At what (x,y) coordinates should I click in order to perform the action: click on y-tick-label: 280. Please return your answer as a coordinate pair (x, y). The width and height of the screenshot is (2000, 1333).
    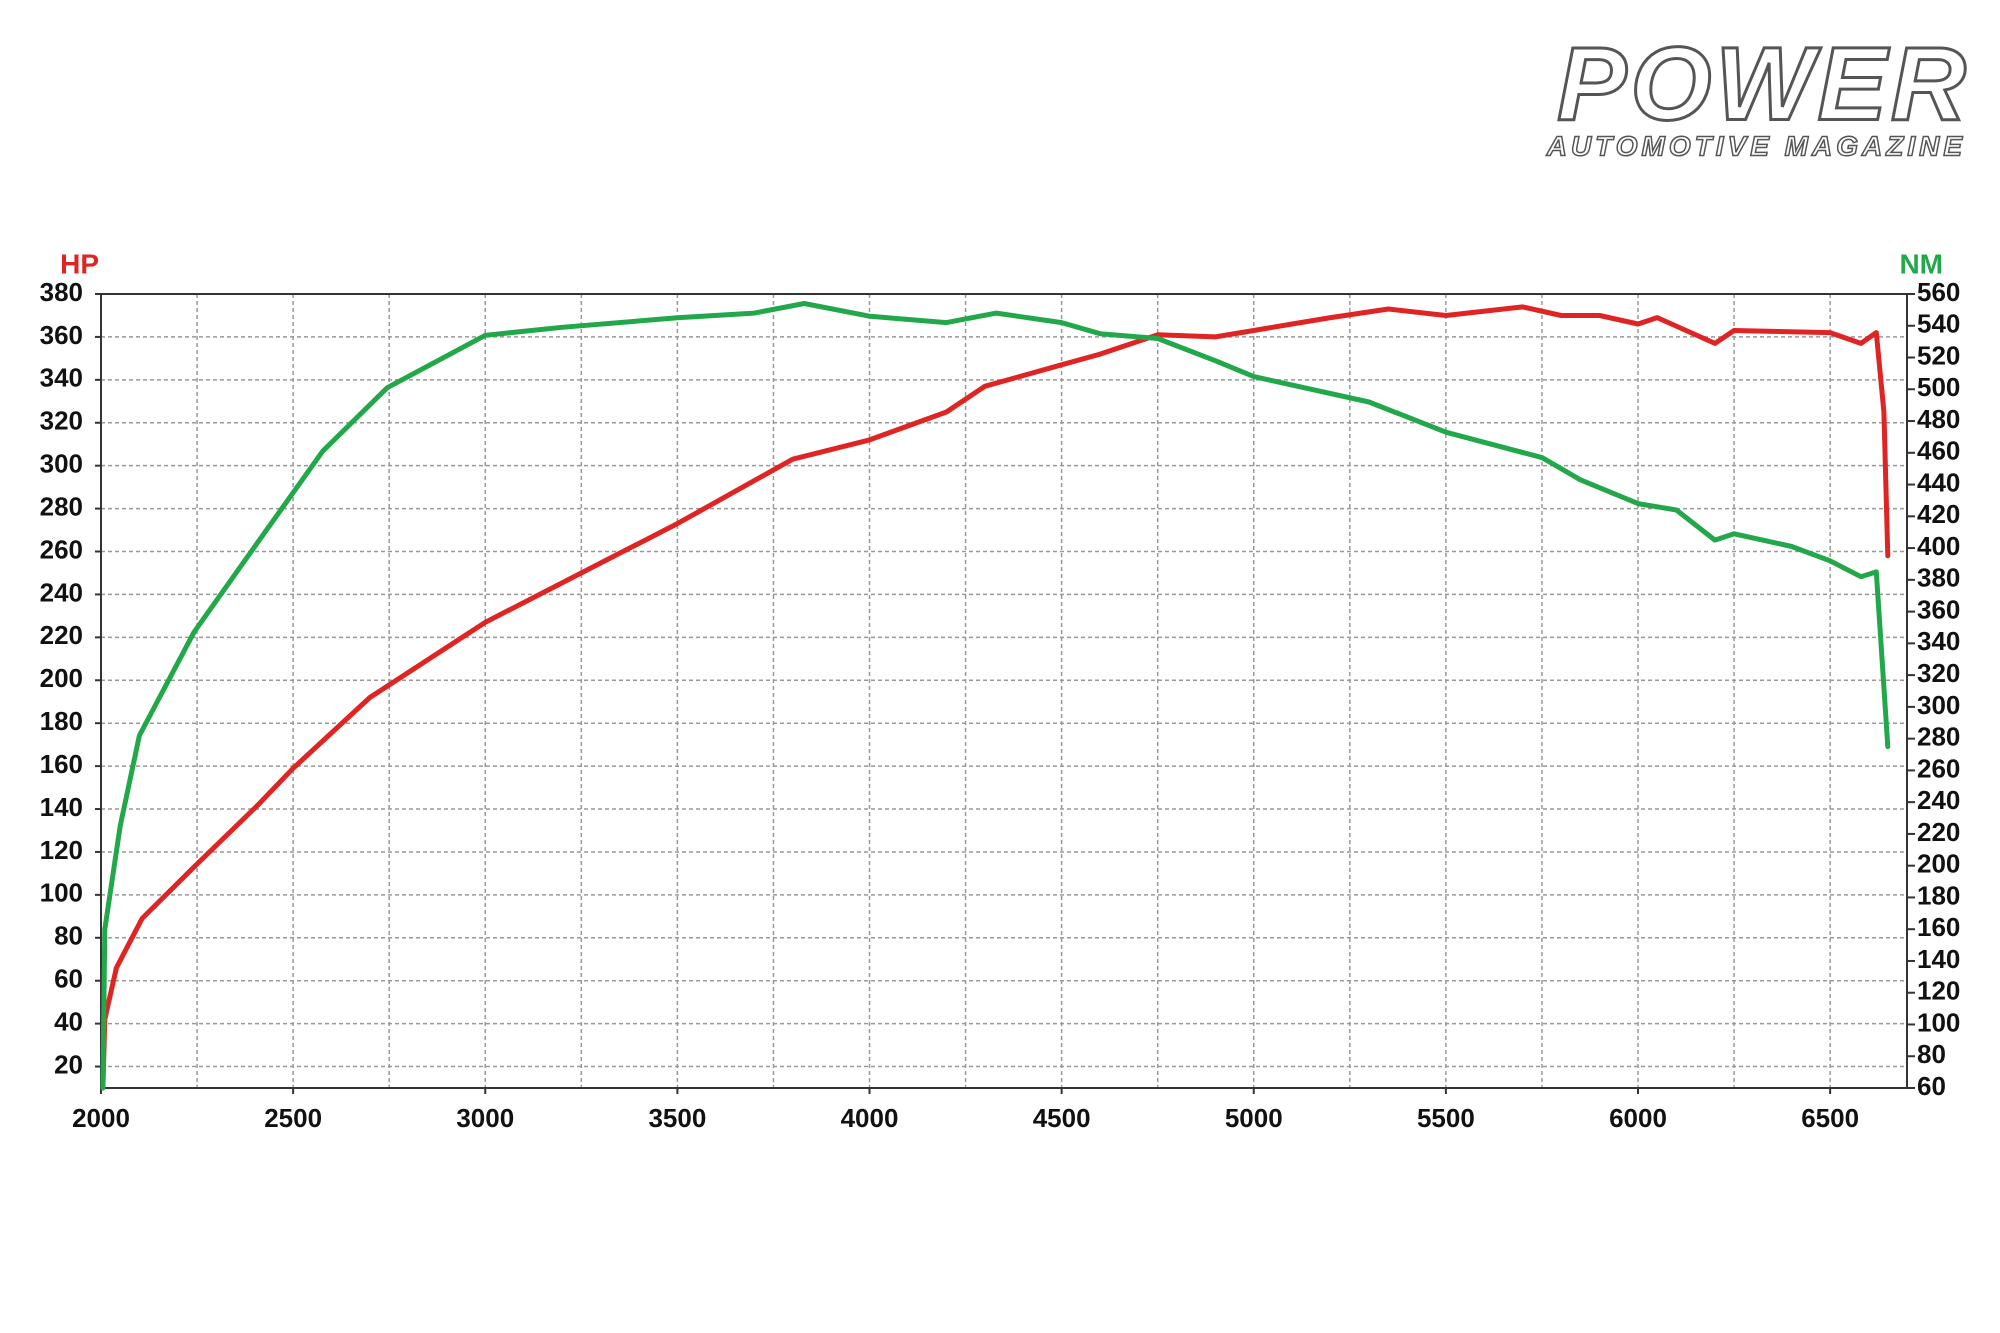
    Looking at the image, I should click on (61, 506).